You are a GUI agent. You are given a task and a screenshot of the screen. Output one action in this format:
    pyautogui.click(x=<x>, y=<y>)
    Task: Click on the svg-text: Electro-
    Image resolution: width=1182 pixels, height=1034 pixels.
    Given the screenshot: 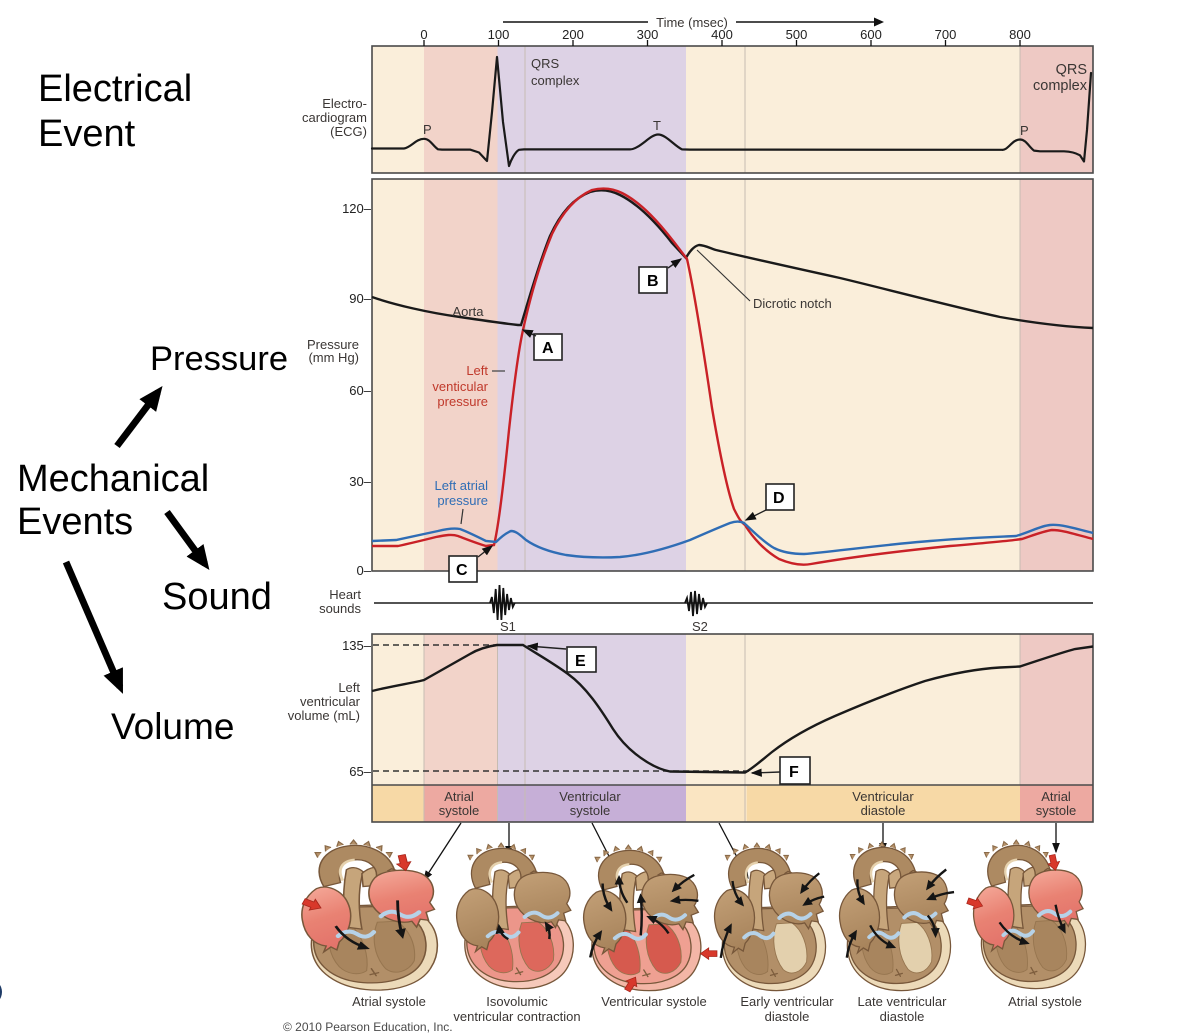 What is the action you would take?
    pyautogui.click(x=344, y=103)
    